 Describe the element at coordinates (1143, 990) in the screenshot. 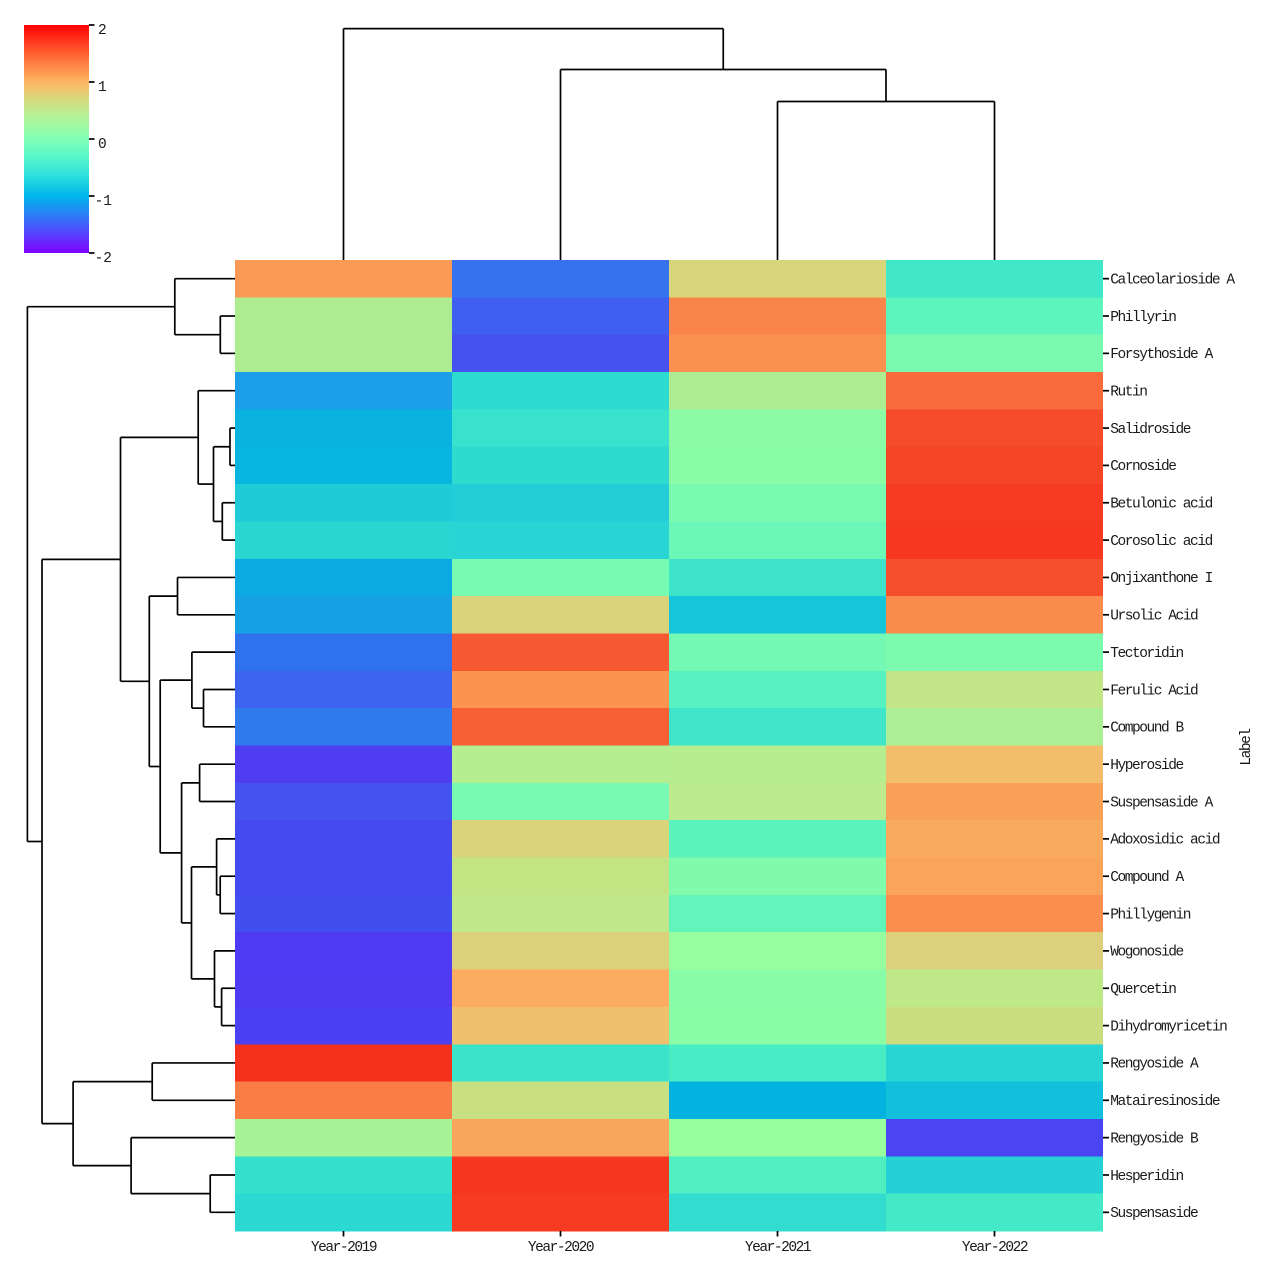

I see `svg-text: Quercetin` at that location.